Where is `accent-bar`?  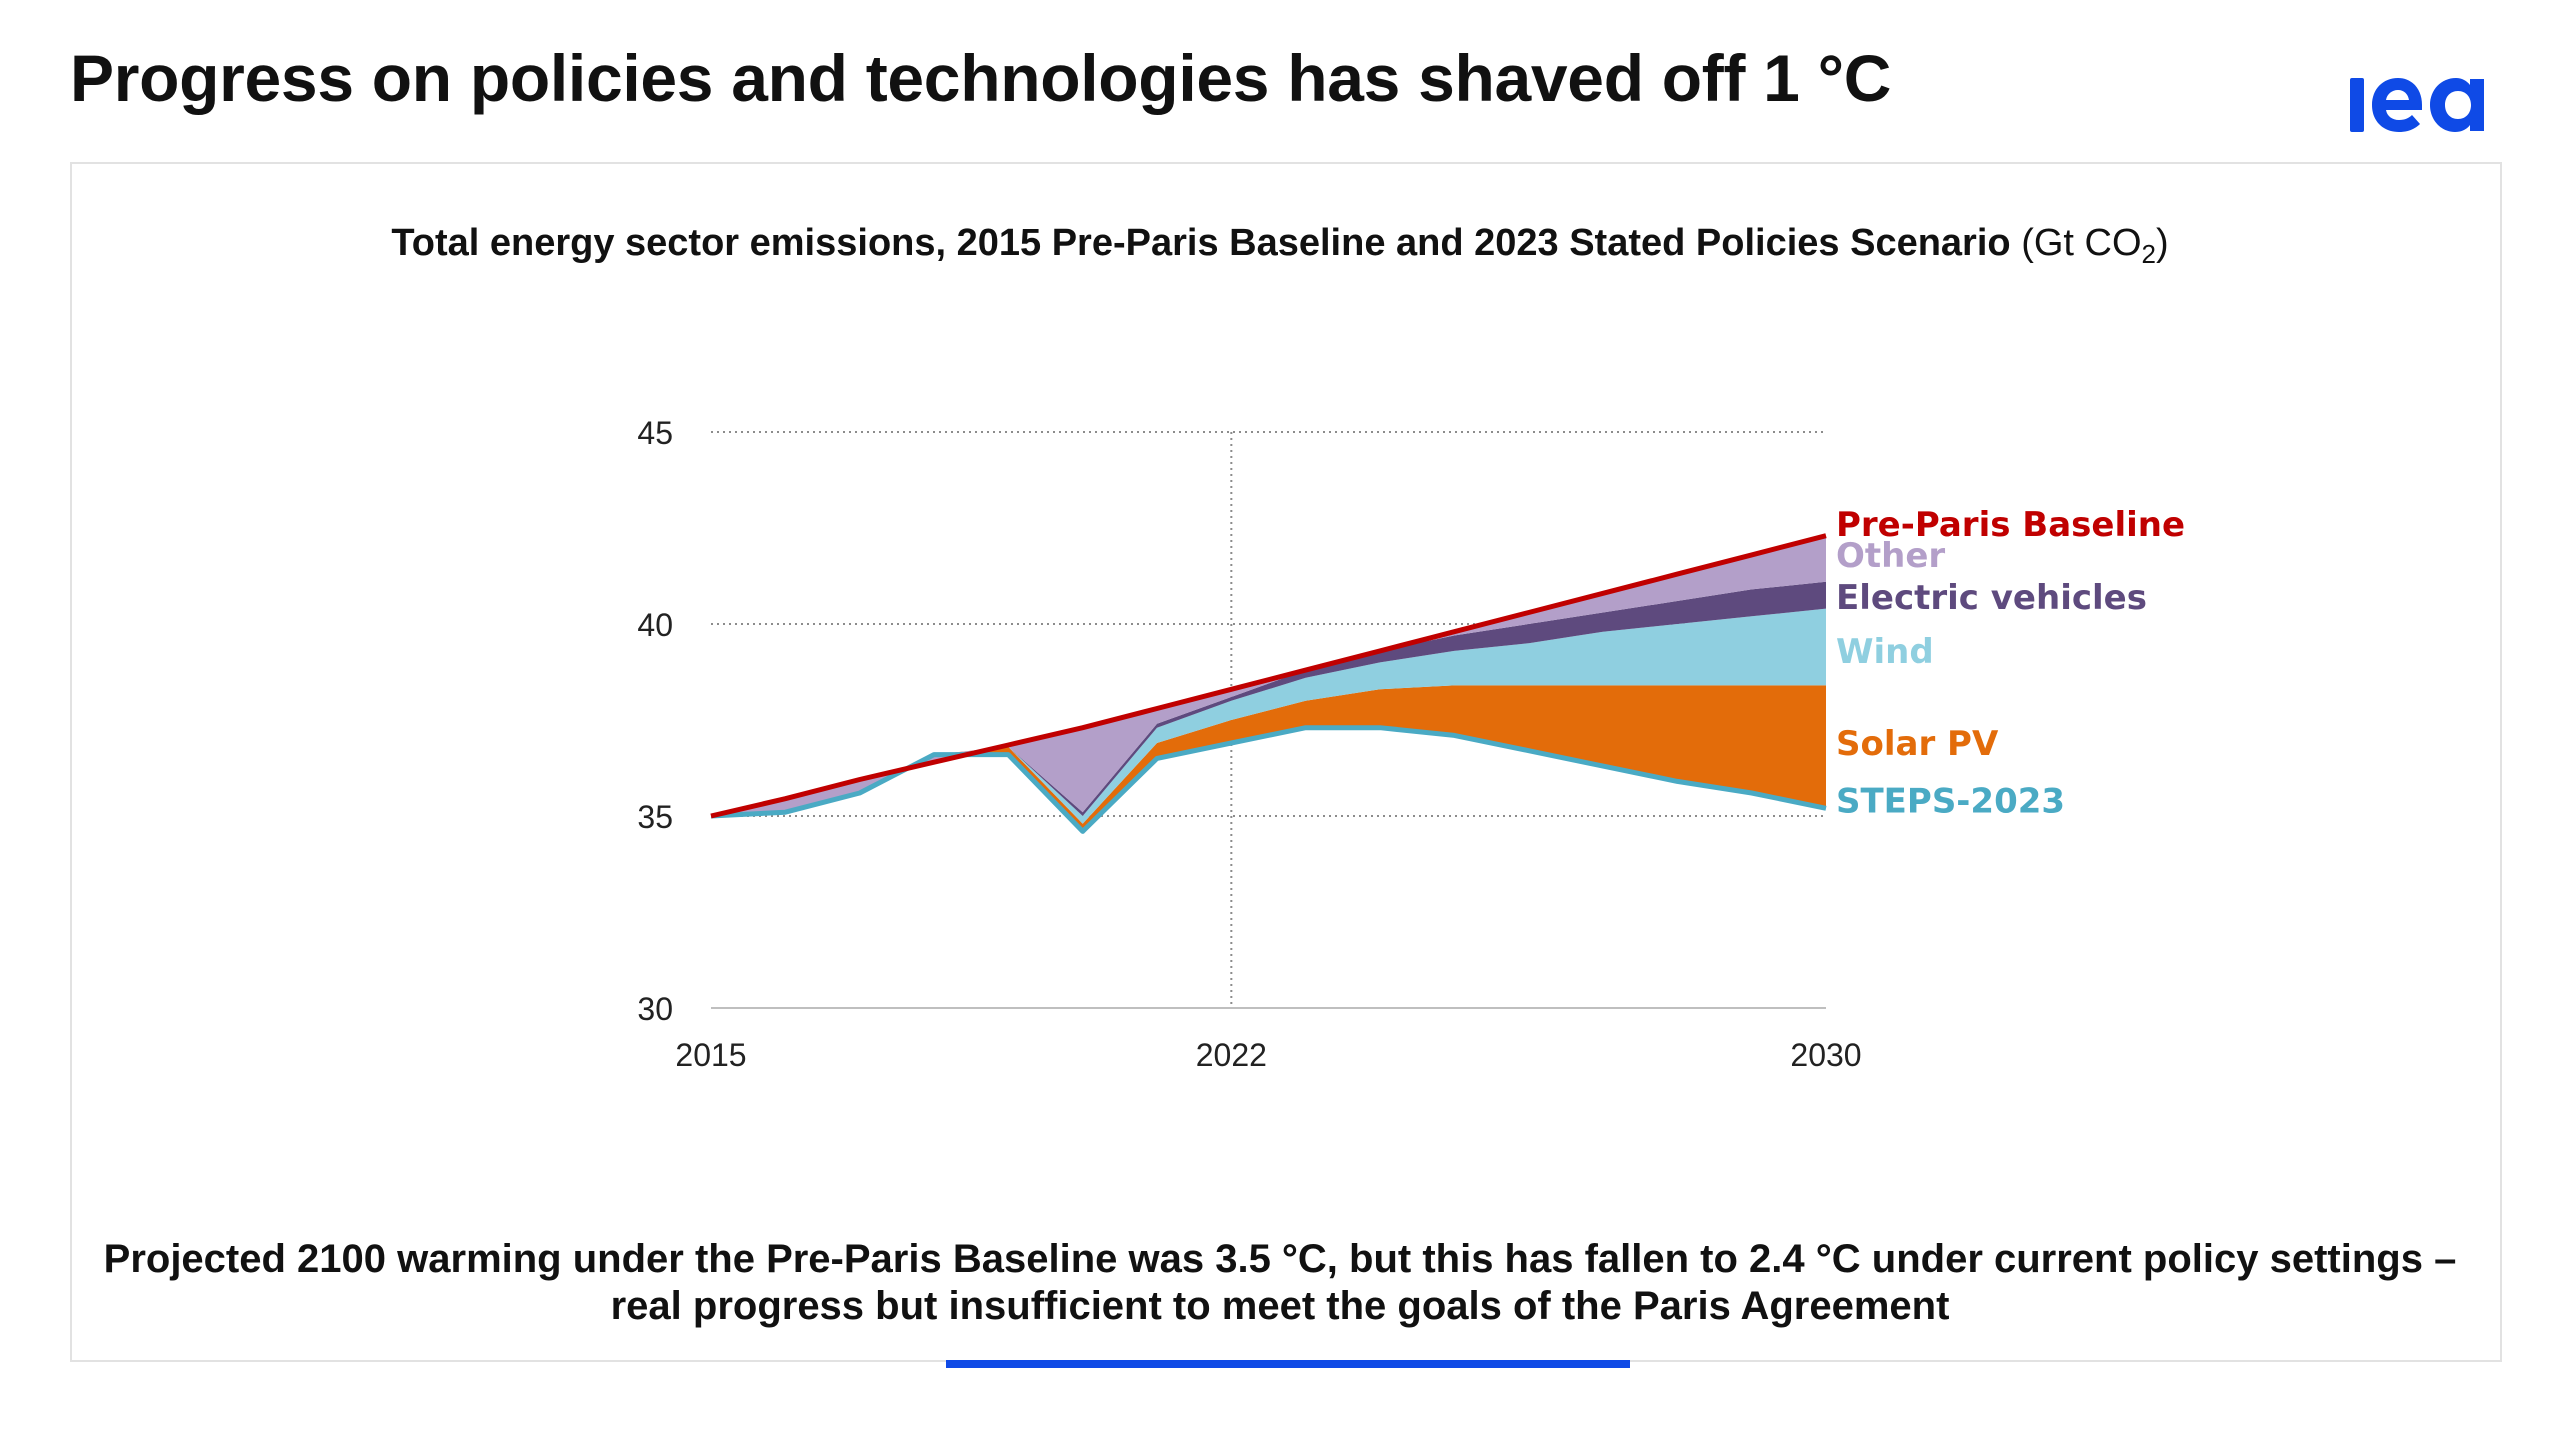
accent-bar is located at coordinates (1288, 1364).